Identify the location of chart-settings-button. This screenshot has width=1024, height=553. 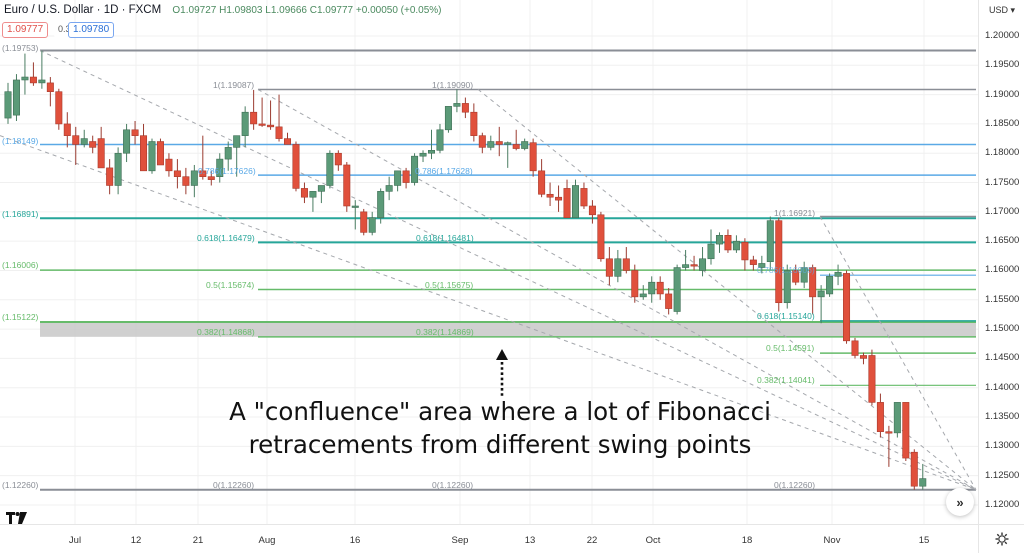
(1001, 538).